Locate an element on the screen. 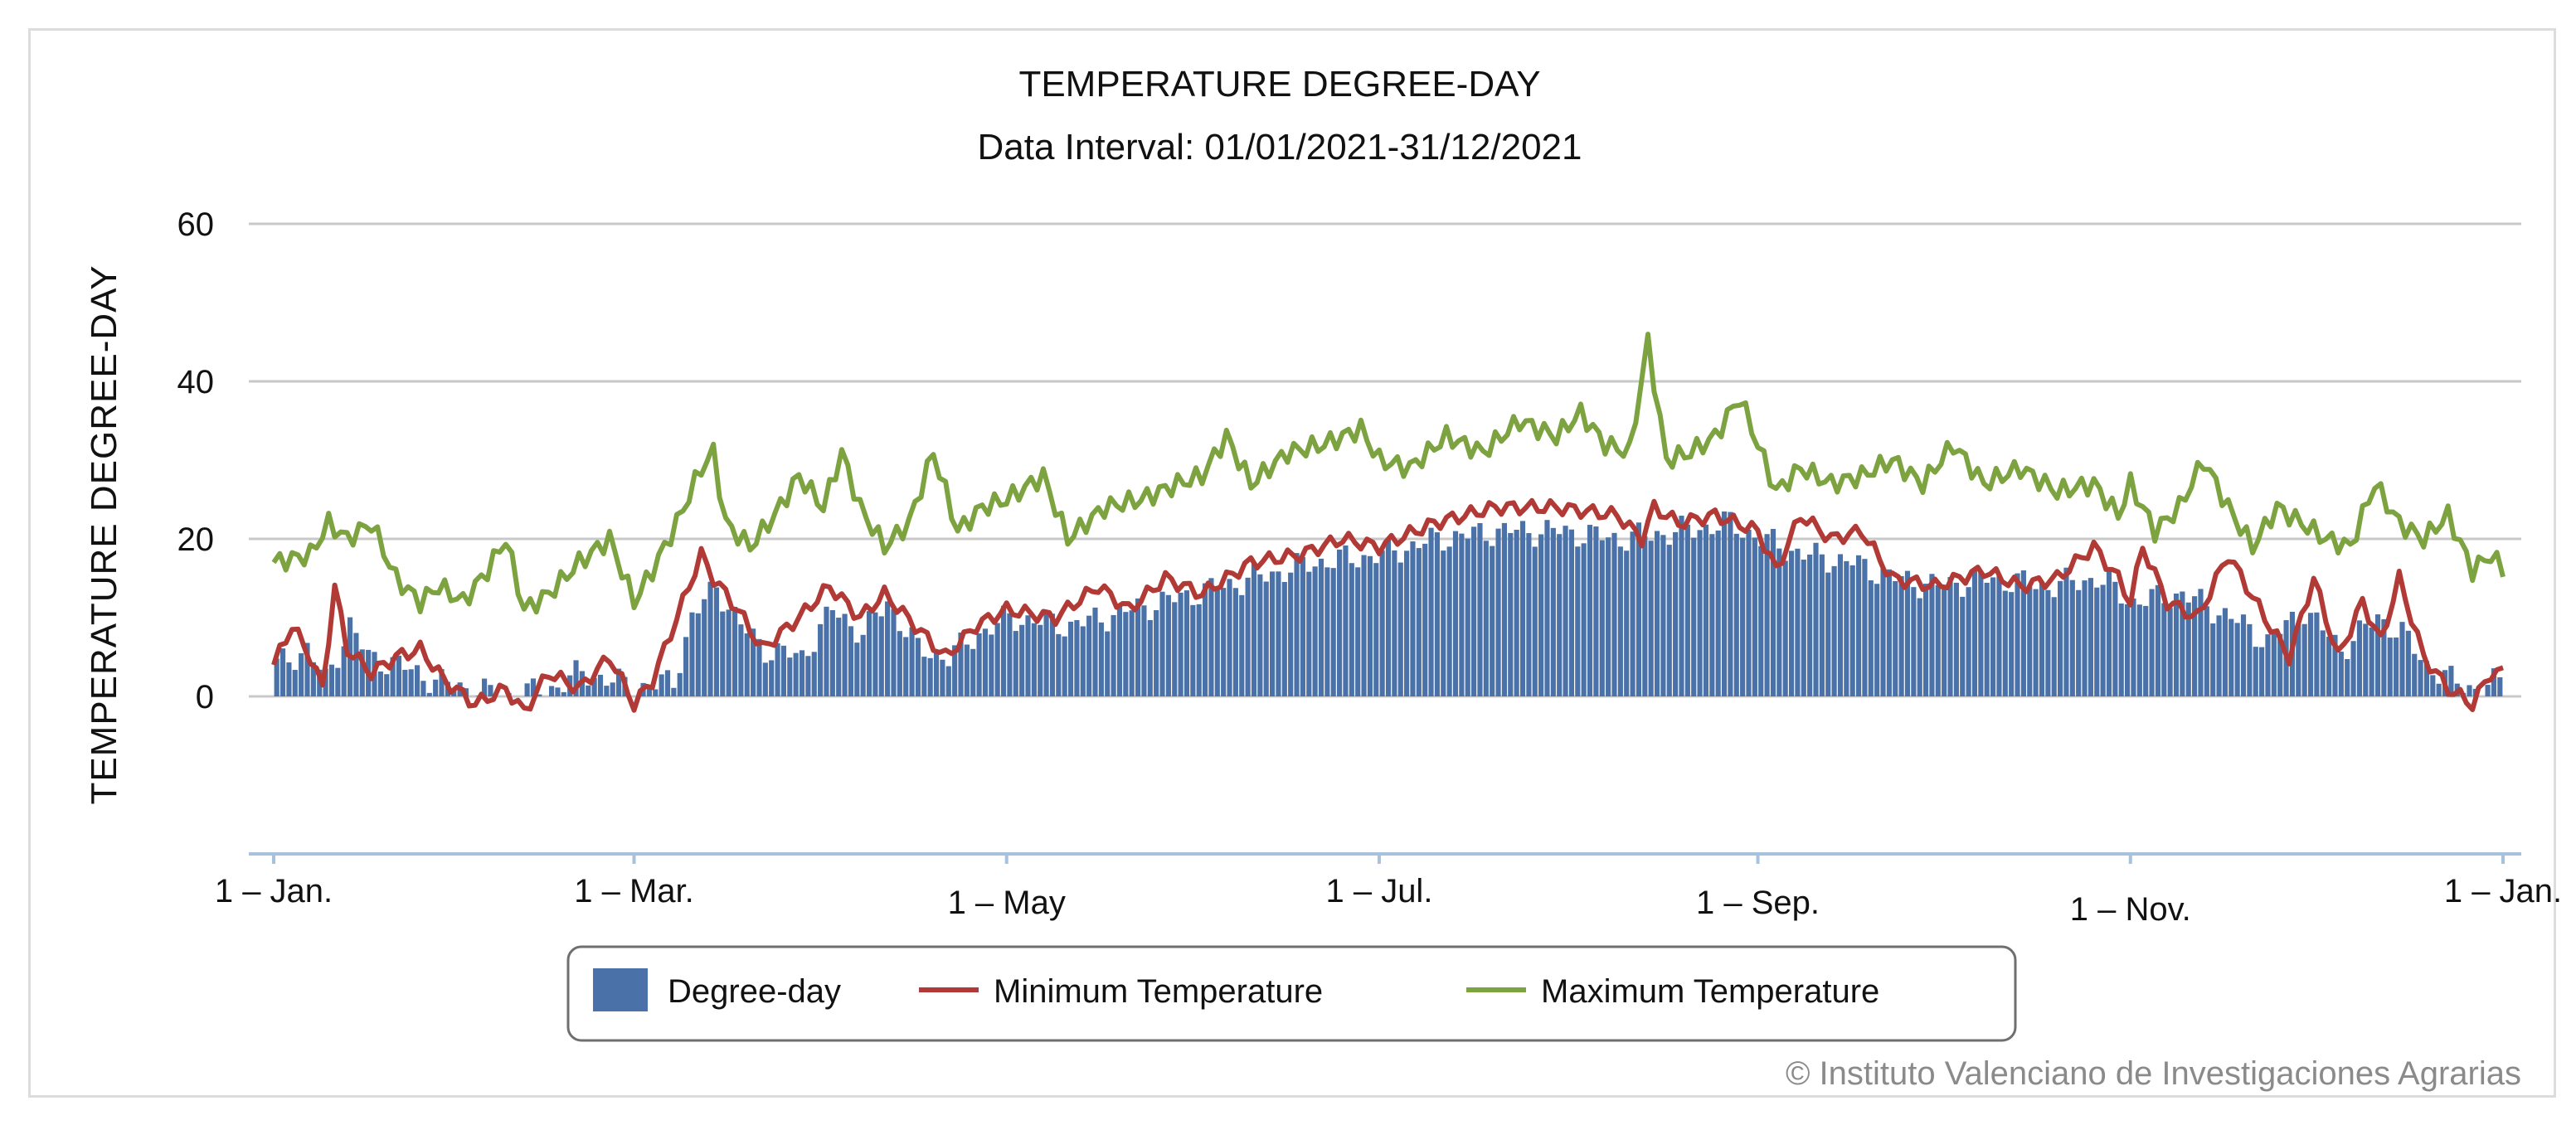  y-axis-label: TEMPERATURE DEGREE-DAY is located at coordinates (104, 534).